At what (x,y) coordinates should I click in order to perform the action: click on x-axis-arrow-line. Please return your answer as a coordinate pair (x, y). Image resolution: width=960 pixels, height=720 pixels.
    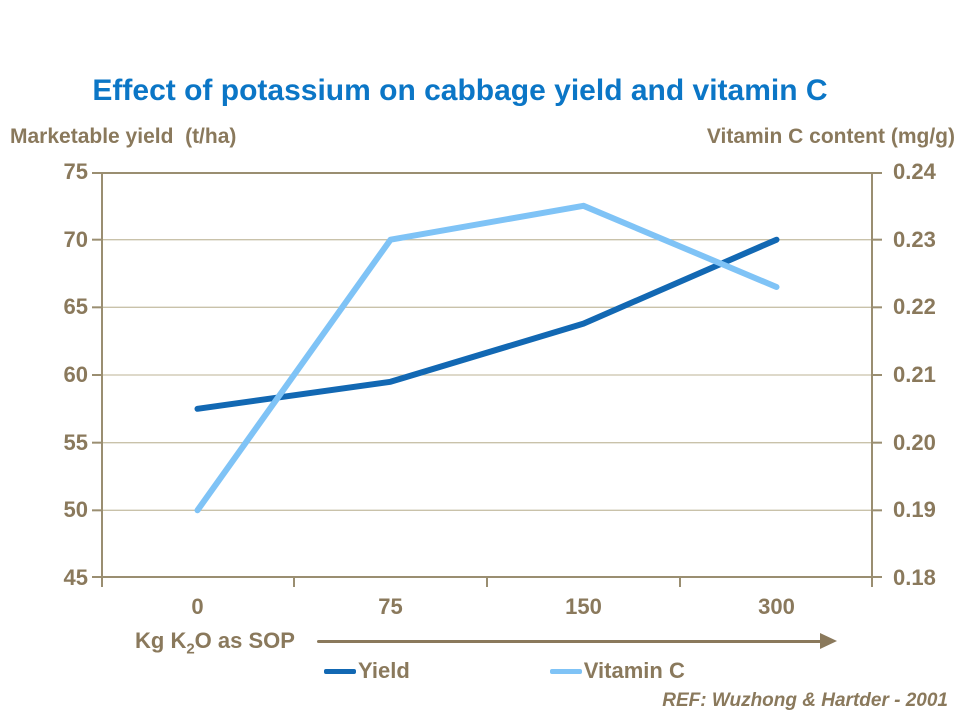
    Looking at the image, I should click on (570, 641).